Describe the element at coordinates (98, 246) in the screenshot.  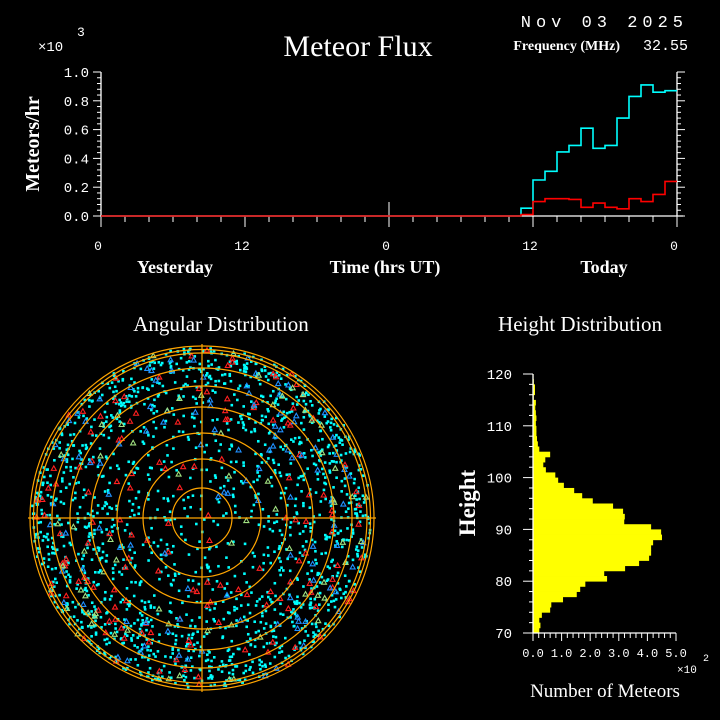
I see `flux-x-tick-label: 0` at that location.